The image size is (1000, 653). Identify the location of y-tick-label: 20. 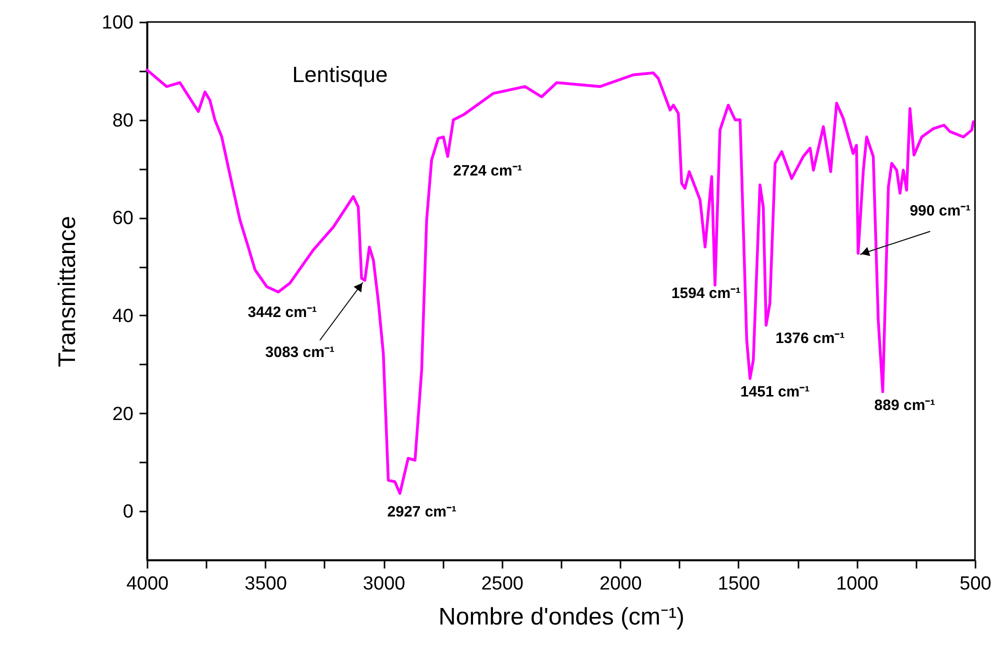
(123, 414).